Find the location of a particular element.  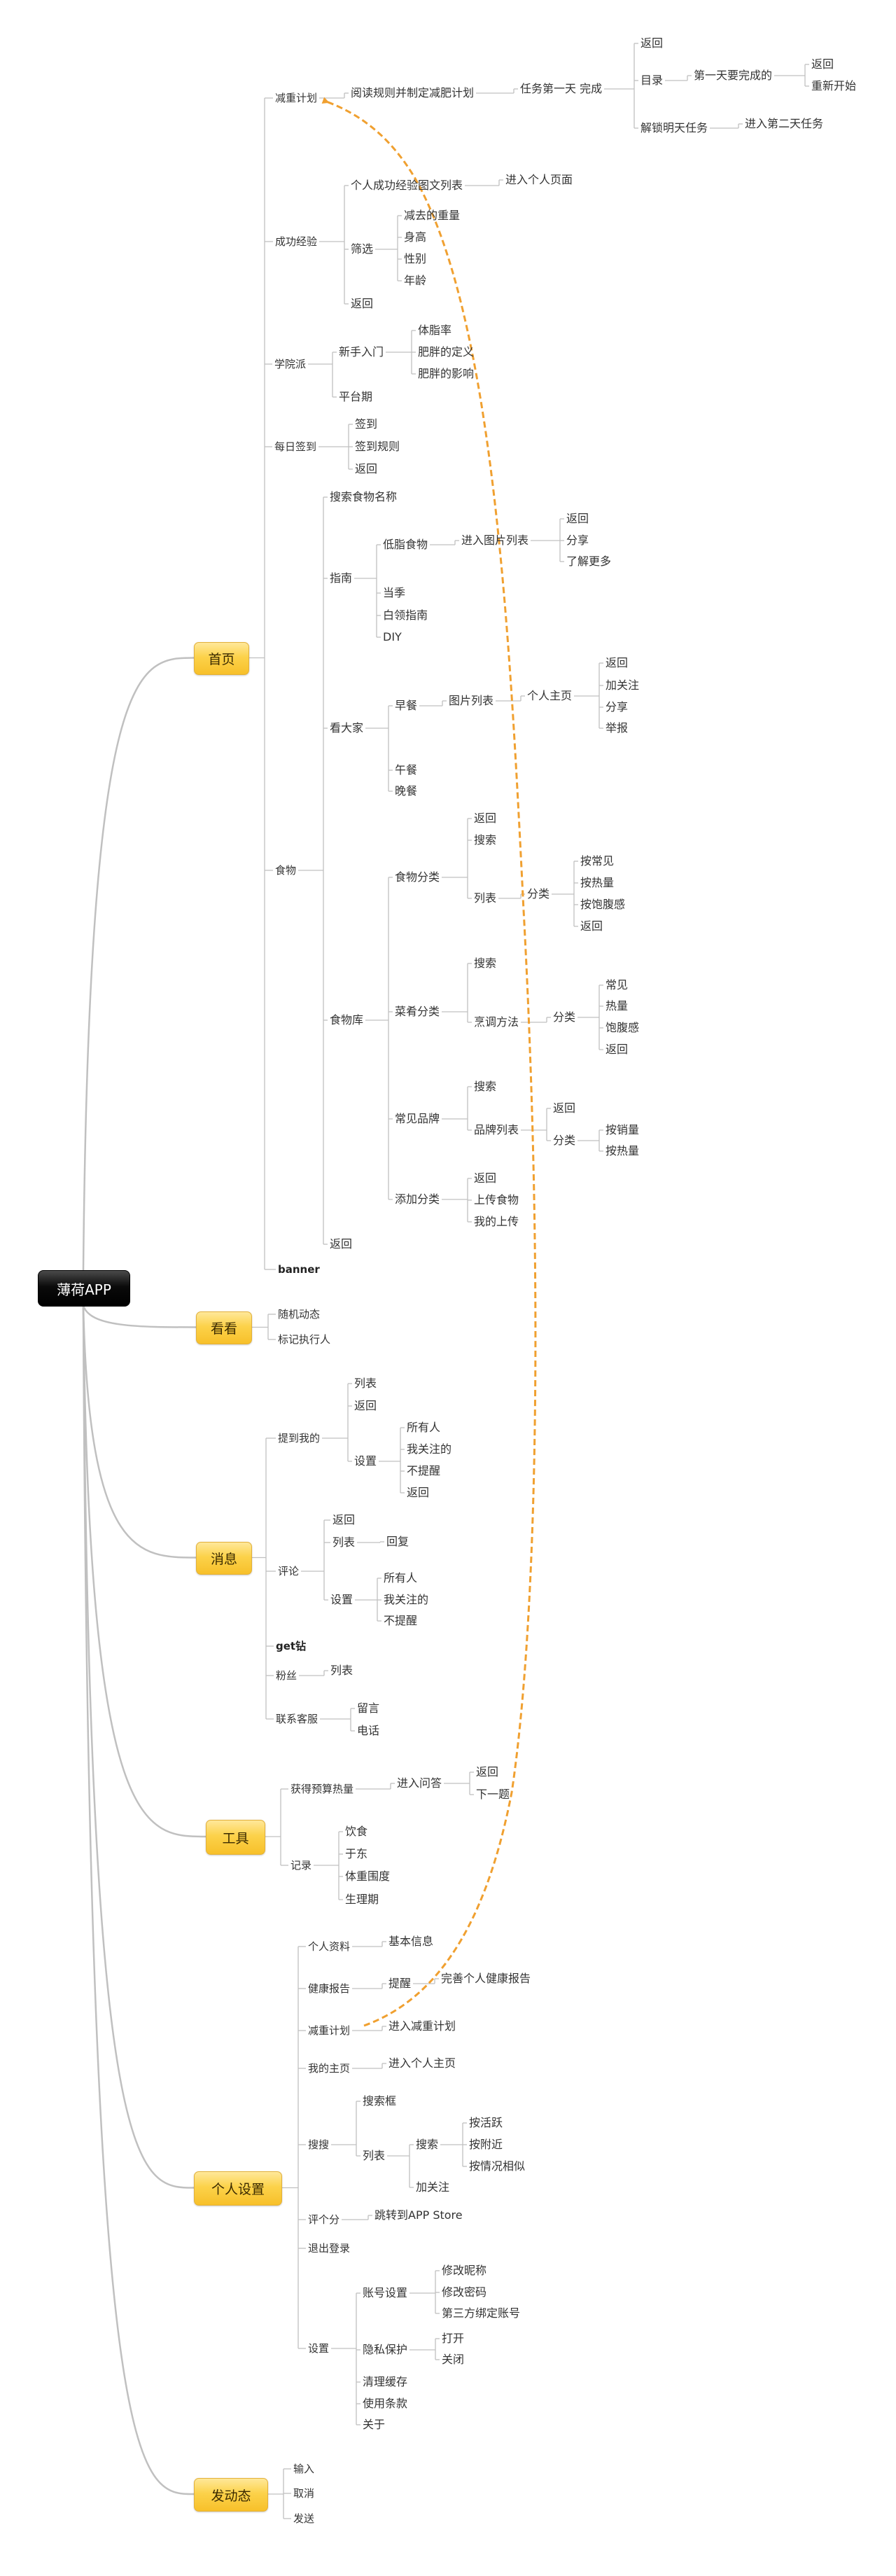

topic-node: 我的主页 is located at coordinates (329, 2068).